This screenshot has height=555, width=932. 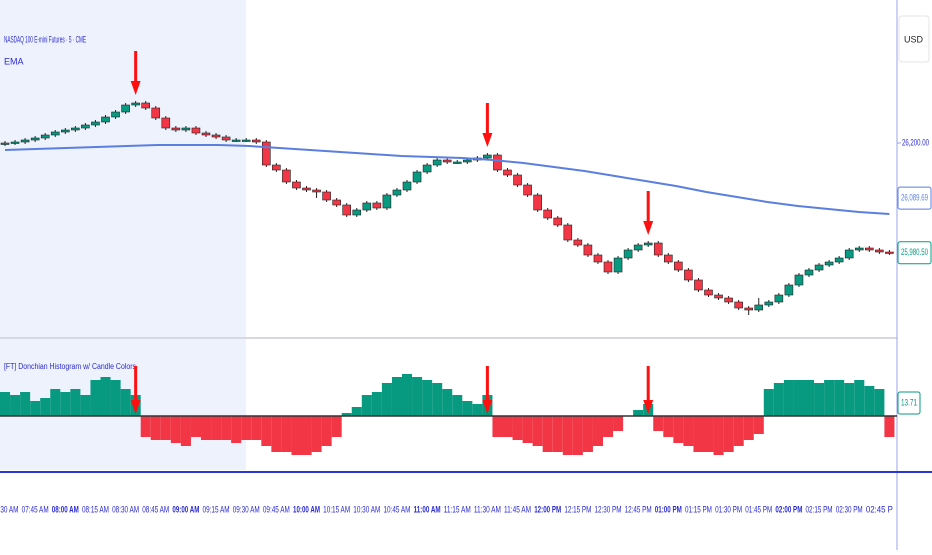 What do you see at coordinates (14, 61) in the screenshot?
I see `ema-legend: EMA` at bounding box center [14, 61].